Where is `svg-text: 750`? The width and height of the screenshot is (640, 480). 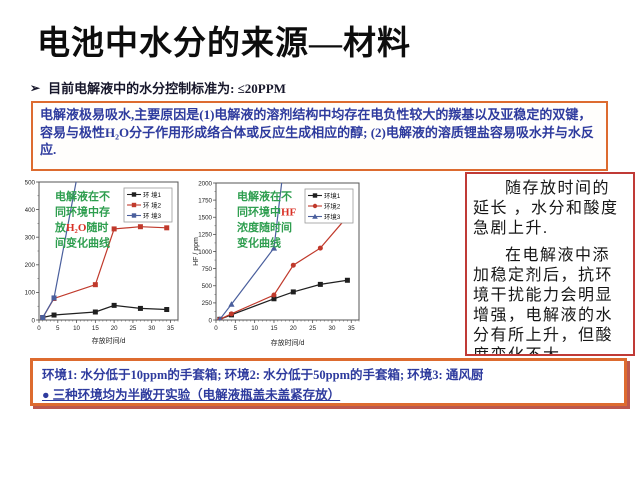
svg-text: 750 is located at coordinates (207, 269).